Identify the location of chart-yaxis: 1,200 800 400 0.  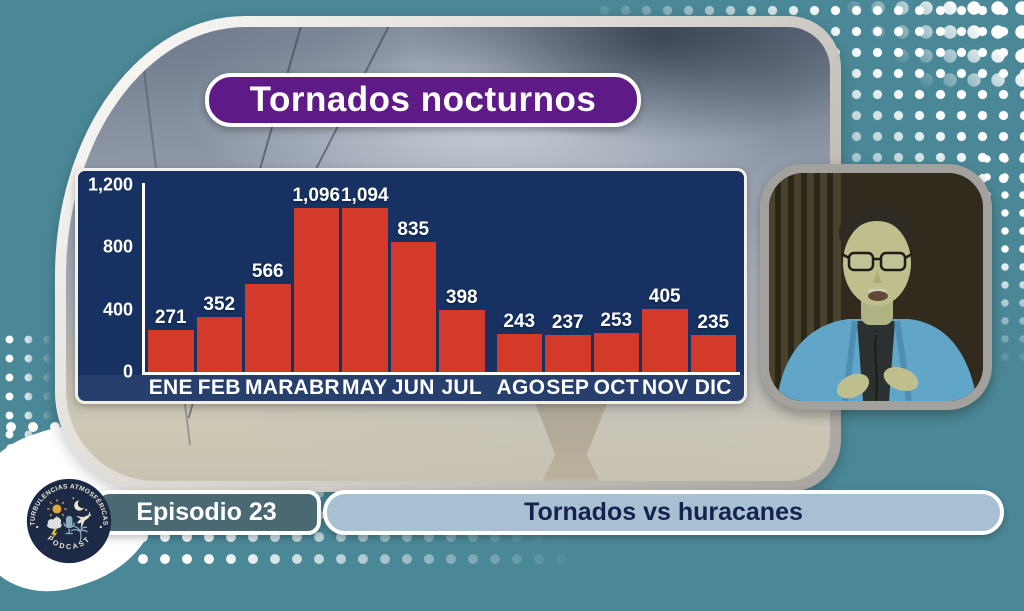
(107, 286).